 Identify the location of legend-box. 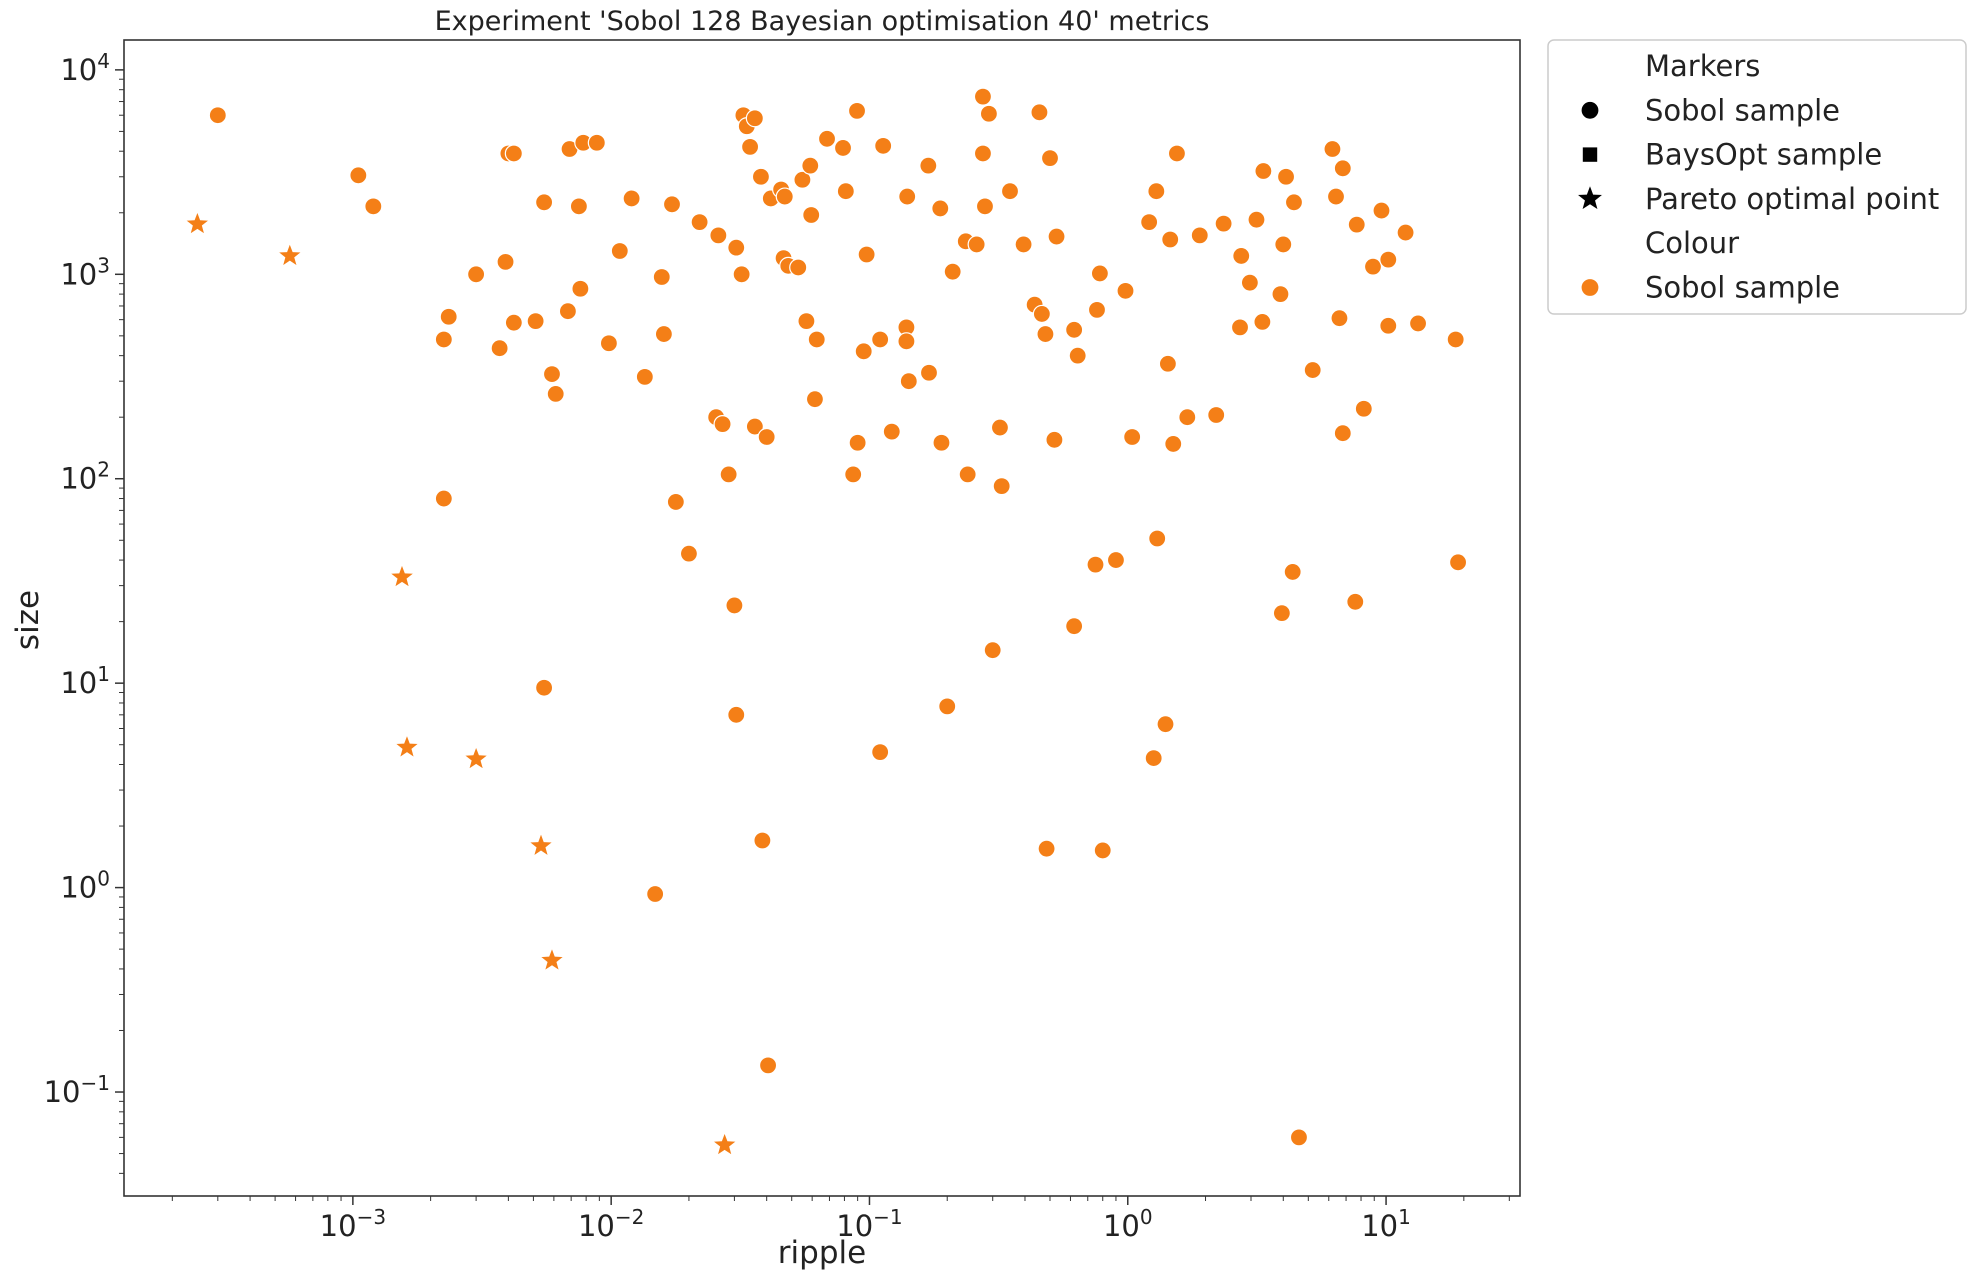
(1757, 177).